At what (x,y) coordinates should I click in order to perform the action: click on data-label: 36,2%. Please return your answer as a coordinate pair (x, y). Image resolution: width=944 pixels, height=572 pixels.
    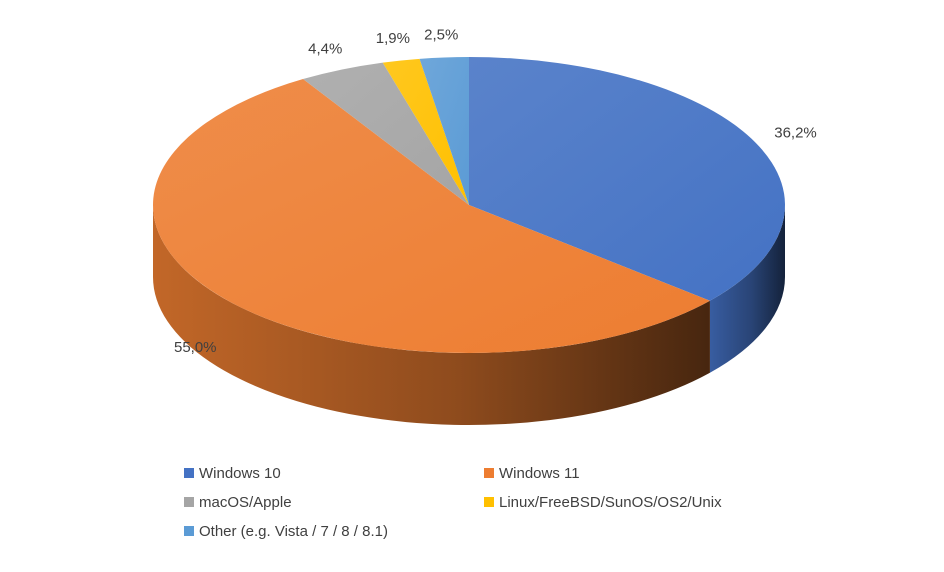
    Looking at the image, I should click on (795, 133).